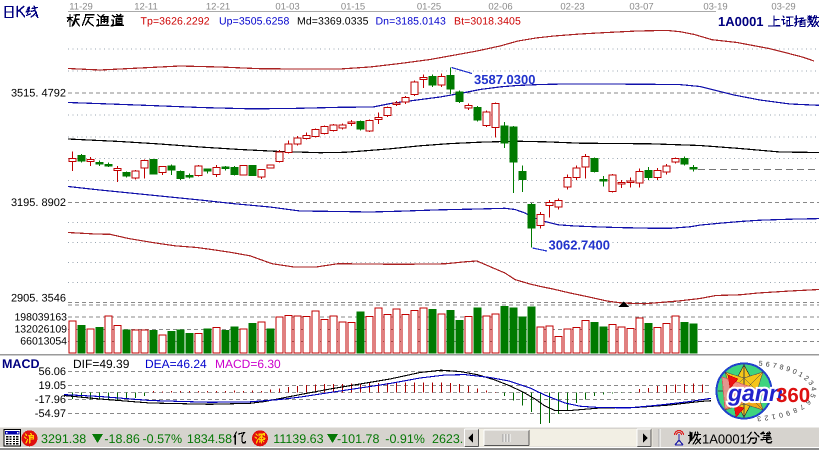 This screenshot has width=819, height=455. Describe the element at coordinates (38, 299) in the screenshot. I see `svg-text: 2905. 3546` at that location.